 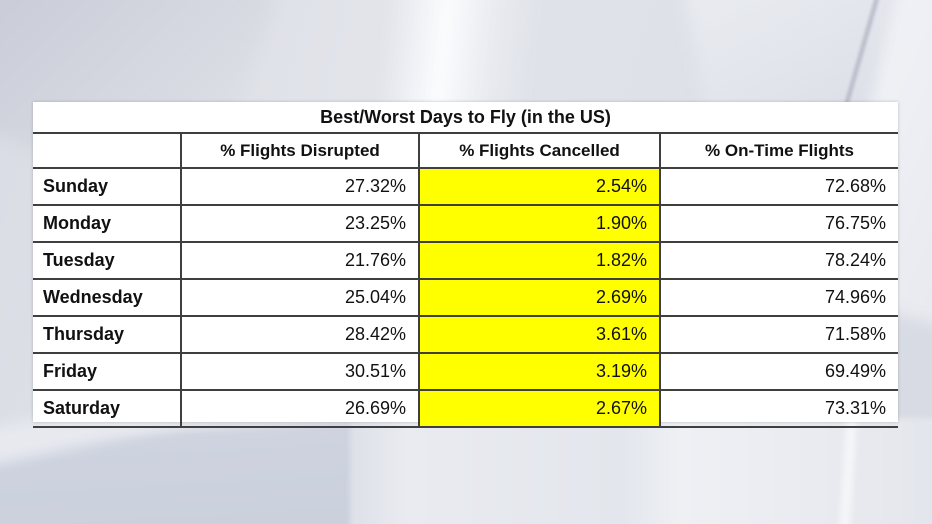 I want to click on table-title: Best/Worst Days to Fly (in the US), so click(x=466, y=118).